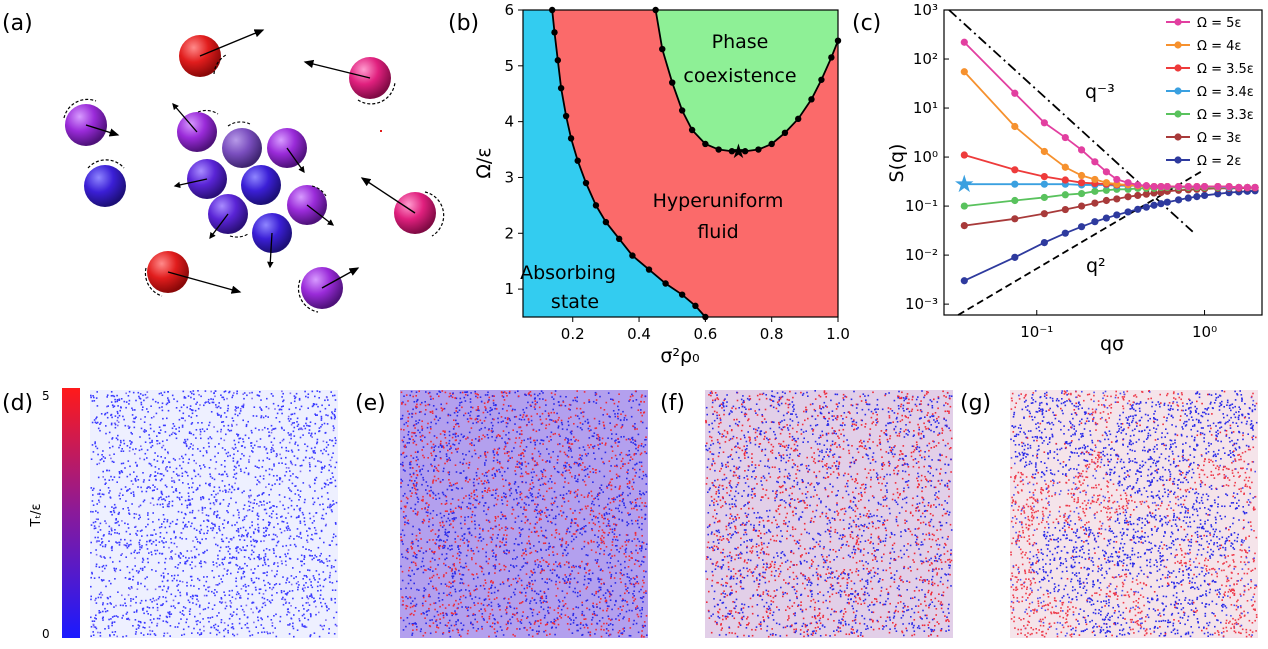 The width and height of the screenshot is (1268, 649). Describe the element at coordinates (105, 186) in the screenshot. I see `particle` at that location.